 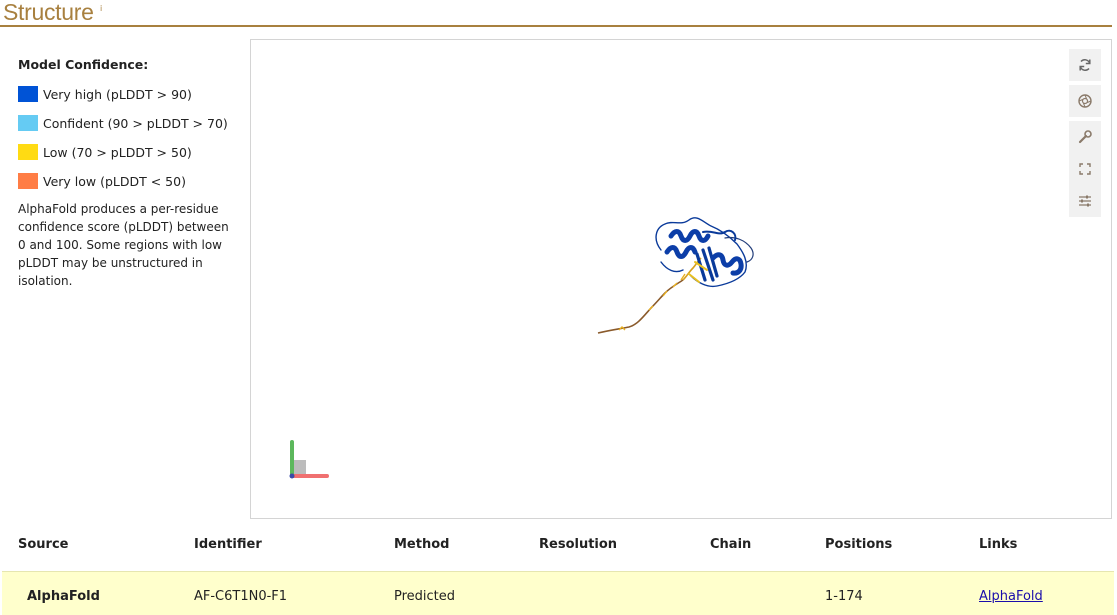 I want to click on cell-source: AlphaFold, so click(x=63, y=596).